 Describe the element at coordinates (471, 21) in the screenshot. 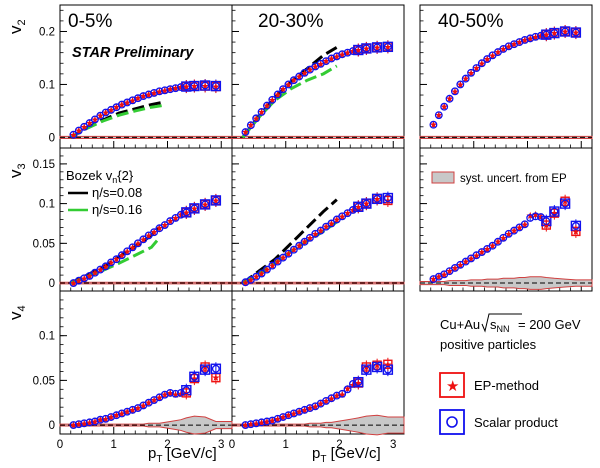

I see `panel-title-40-50: 40-50%` at that location.